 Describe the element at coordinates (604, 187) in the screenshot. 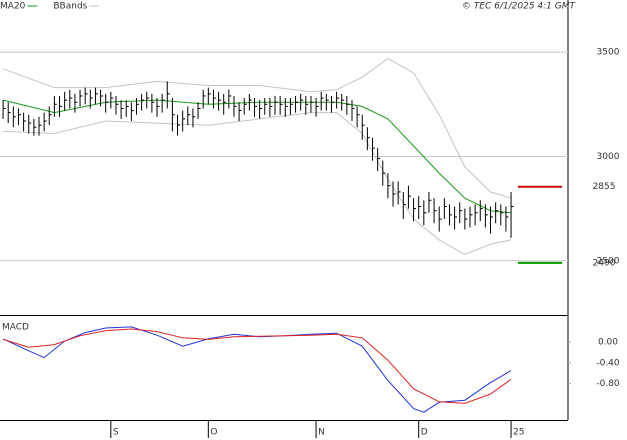

I see `level-label: 2855` at that location.